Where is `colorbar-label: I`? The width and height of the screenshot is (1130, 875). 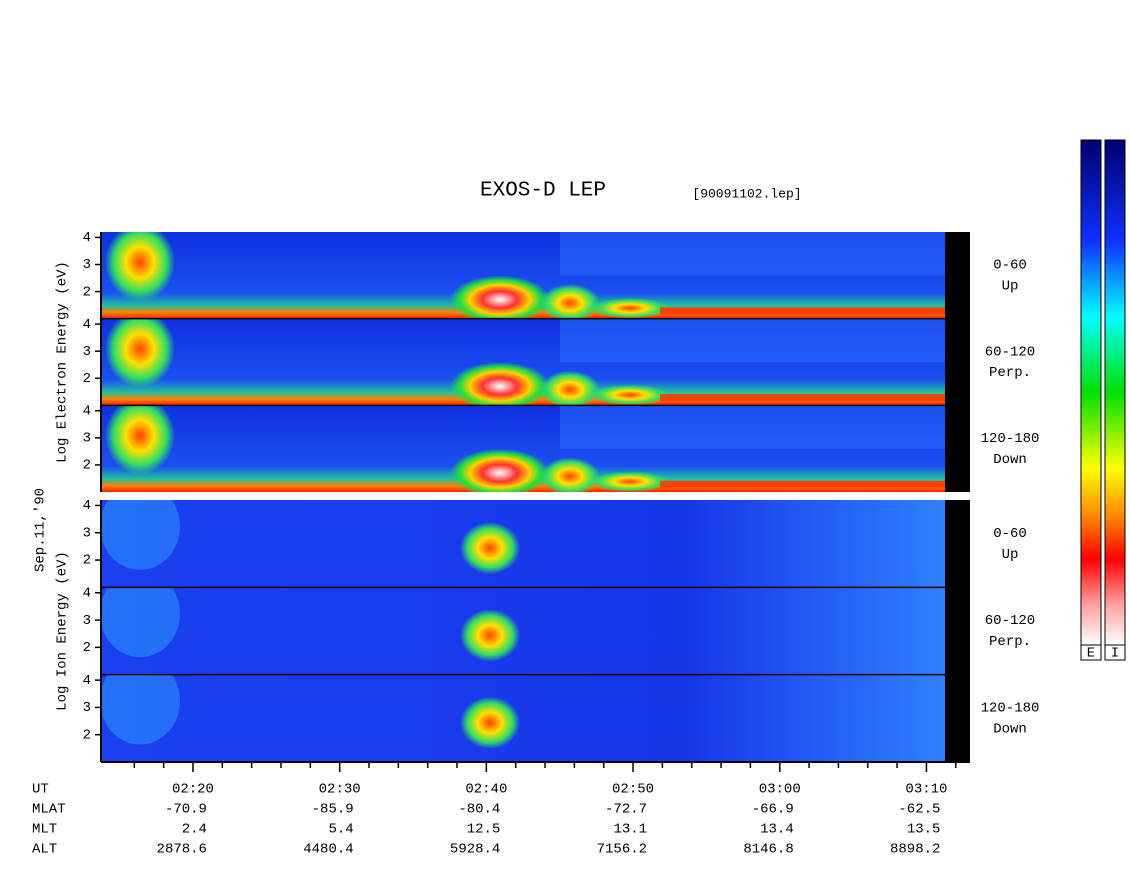 colorbar-label: I is located at coordinates (1115, 654).